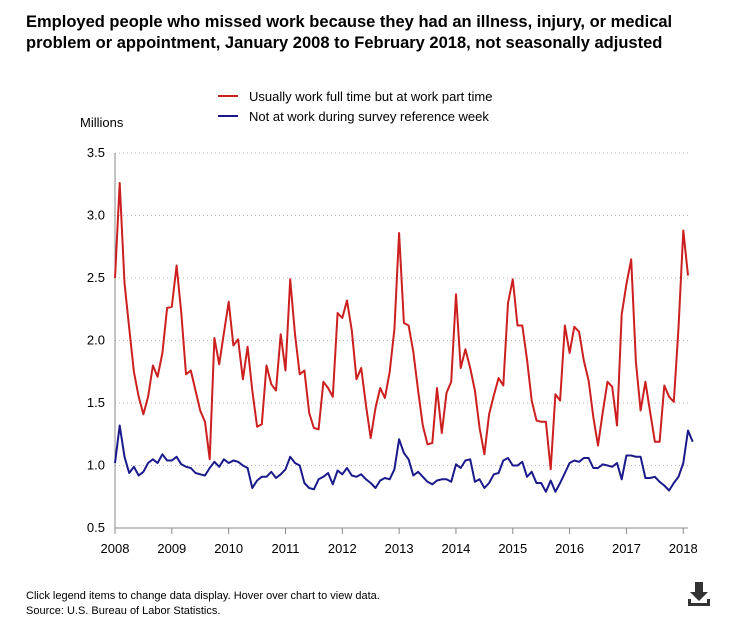 Image resolution: width=749 pixels, height=641 pixels. Describe the element at coordinates (228, 96) in the screenshot. I see `legend-swatch-red` at that location.